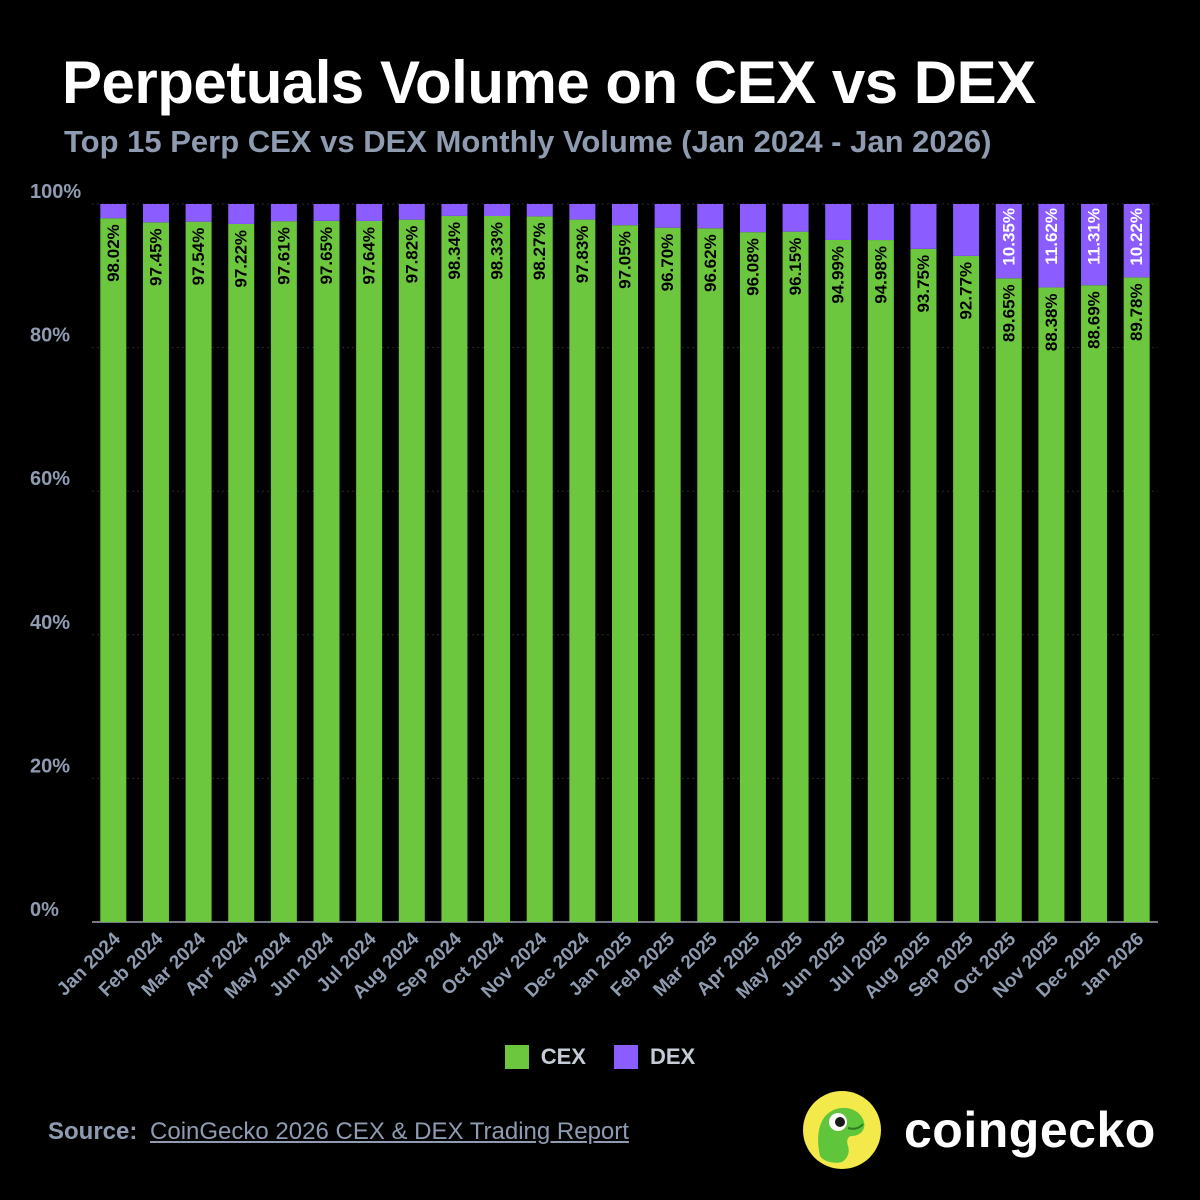 This screenshot has width=1200, height=1200. Describe the element at coordinates (795, 267) in the screenshot. I see `data-label-cex: 96.15%` at that location.